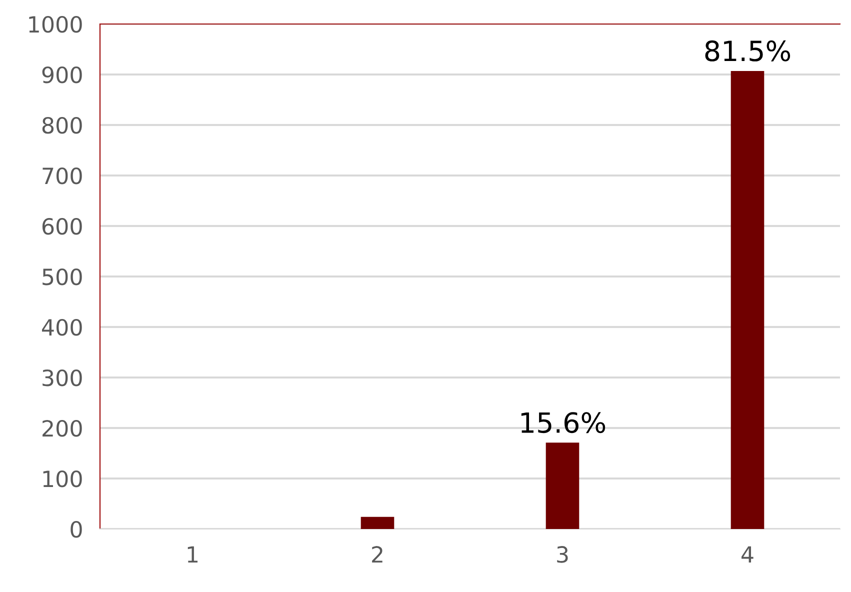 Image resolution: width=851 pixels, height=592 pixels. I want to click on x-tick-label: 3, so click(562, 554).